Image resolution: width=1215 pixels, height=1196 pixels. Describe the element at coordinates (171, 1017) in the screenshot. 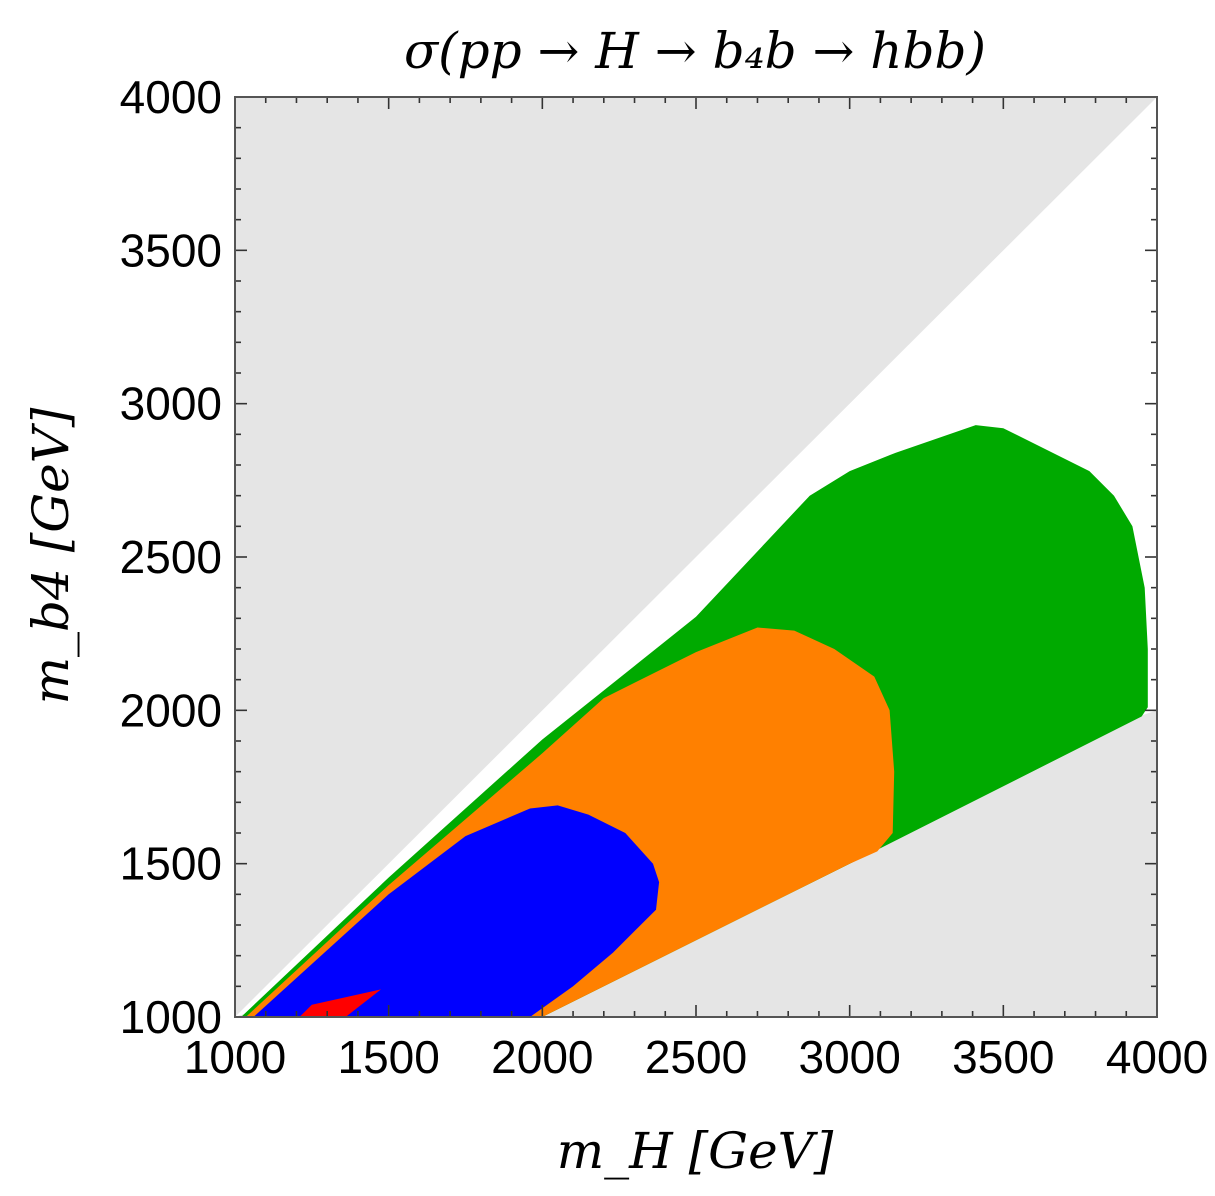

I see `y-tick-label: 1000` at that location.